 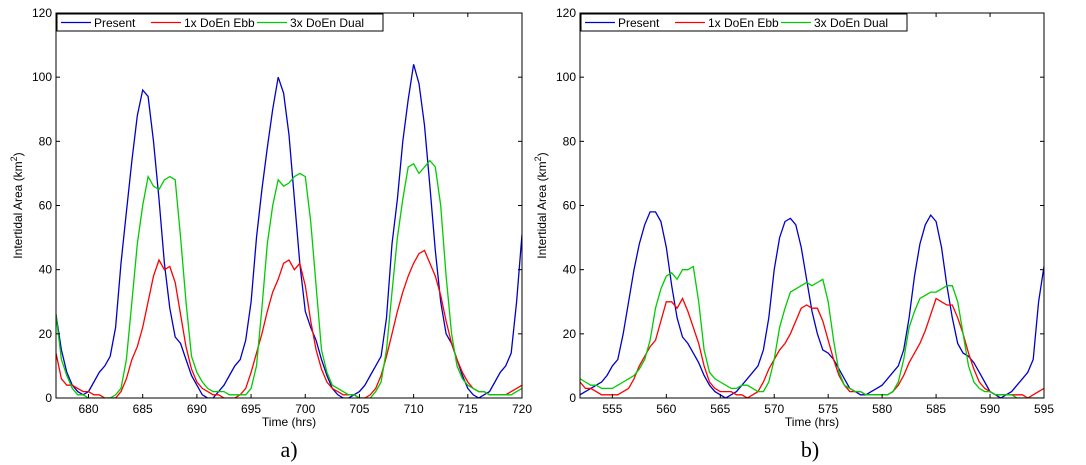 What do you see at coordinates (936, 409) in the screenshot?
I see `x-tick-label: 585` at bounding box center [936, 409].